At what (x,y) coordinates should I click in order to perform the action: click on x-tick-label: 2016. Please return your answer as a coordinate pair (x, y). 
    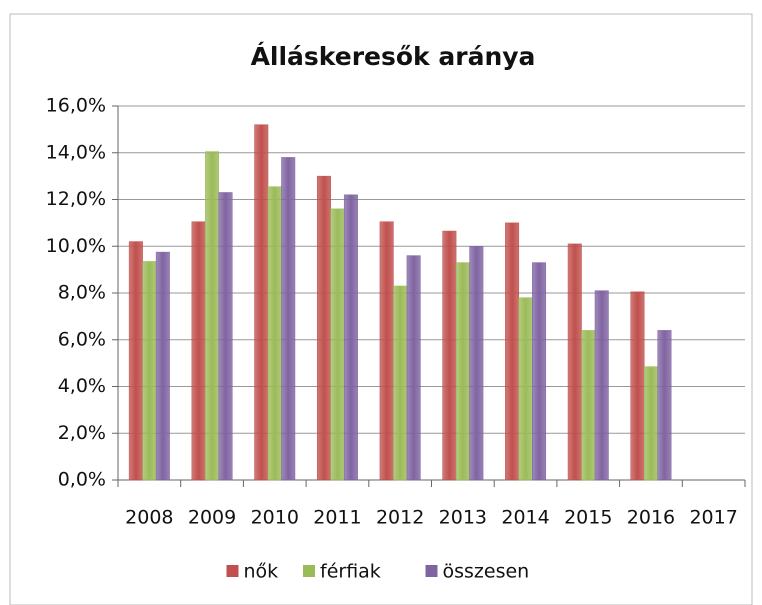
    Looking at the image, I should click on (651, 518).